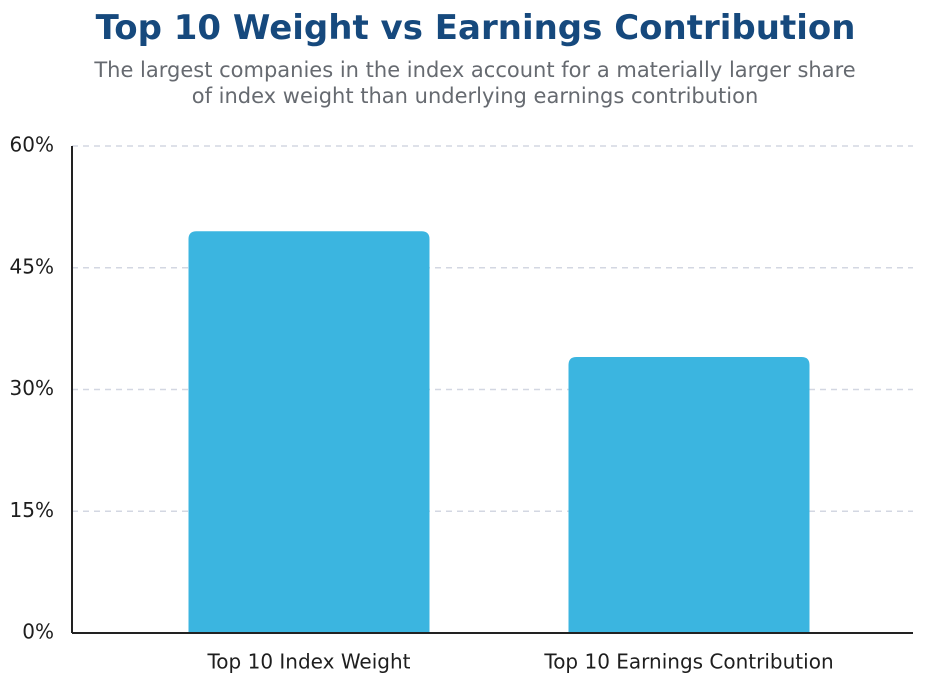  Describe the element at coordinates (32, 510) in the screenshot. I see `y-tick-label: 15%` at that location.